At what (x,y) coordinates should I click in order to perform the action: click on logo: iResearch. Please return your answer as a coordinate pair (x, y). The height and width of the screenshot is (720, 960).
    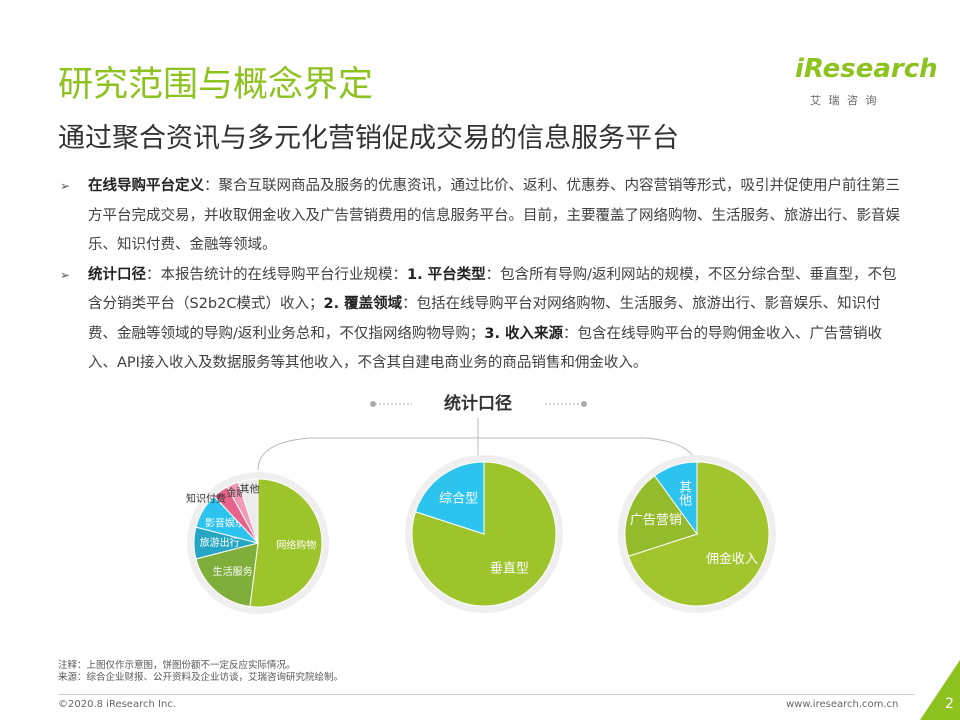
    Looking at the image, I should click on (866, 69).